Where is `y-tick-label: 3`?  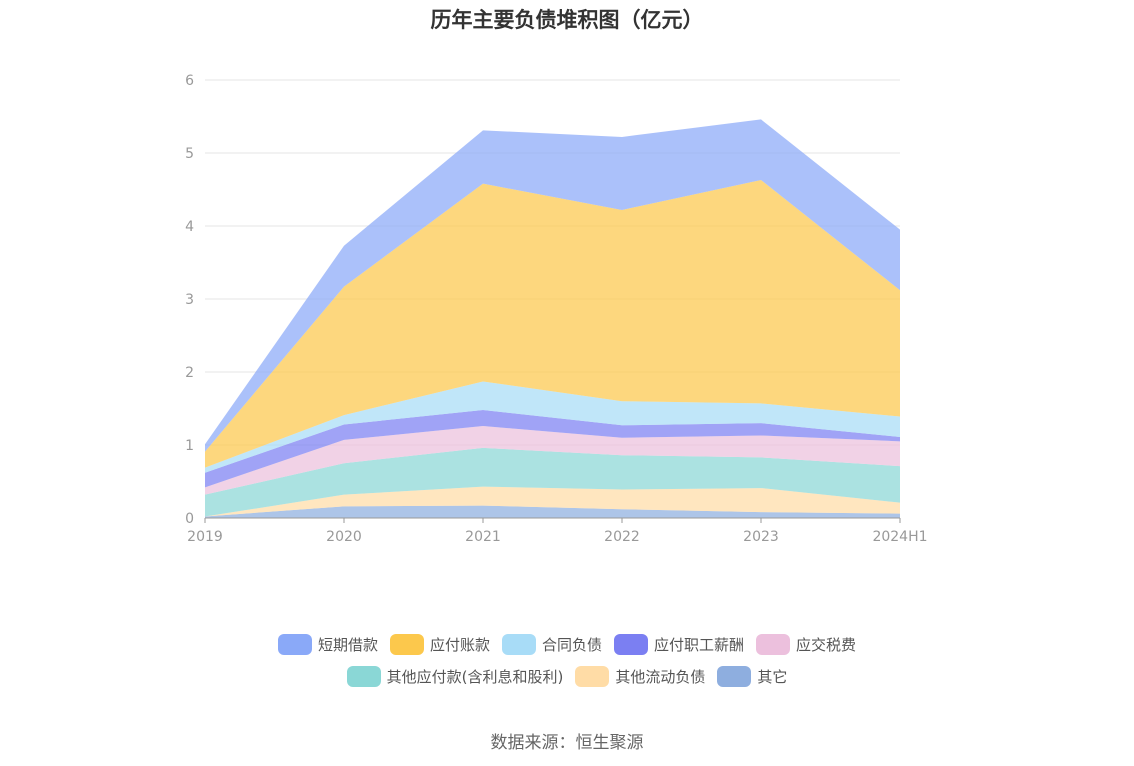 y-tick-label: 3 is located at coordinates (189, 300).